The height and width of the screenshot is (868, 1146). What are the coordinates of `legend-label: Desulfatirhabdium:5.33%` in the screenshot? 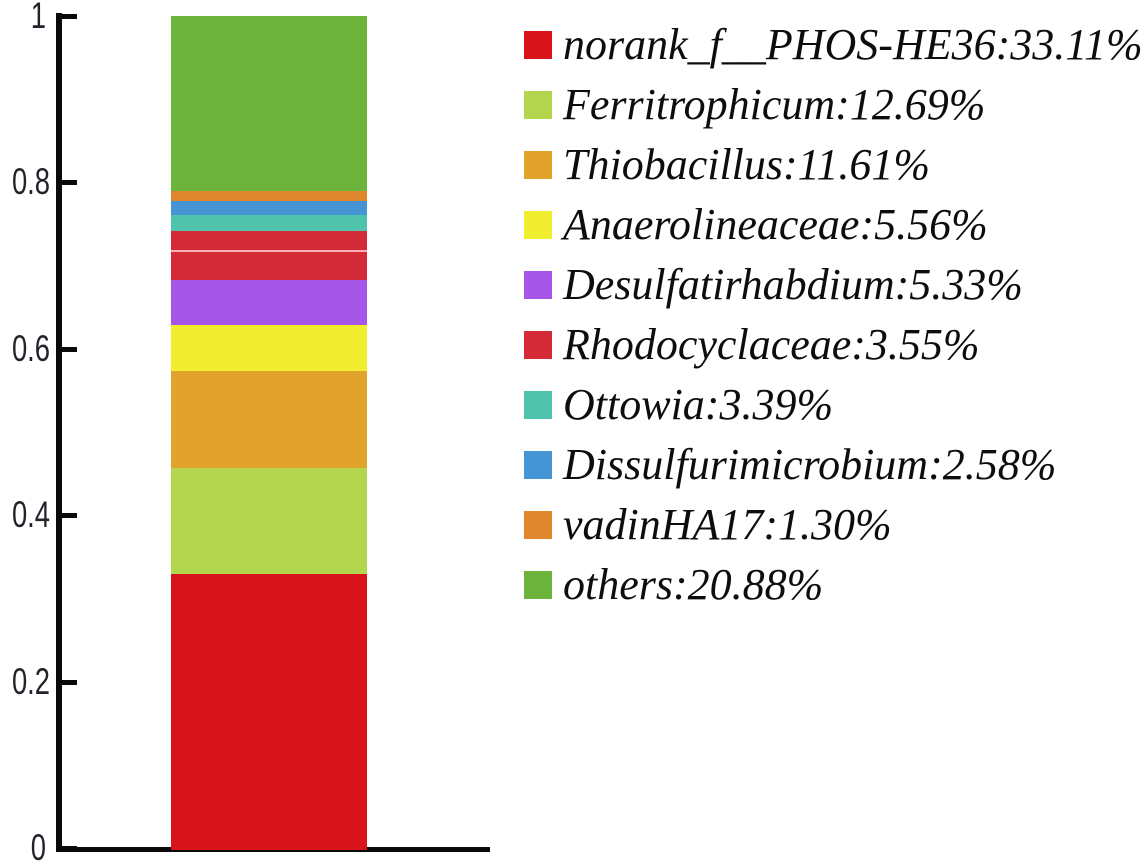 It's located at (793, 284).